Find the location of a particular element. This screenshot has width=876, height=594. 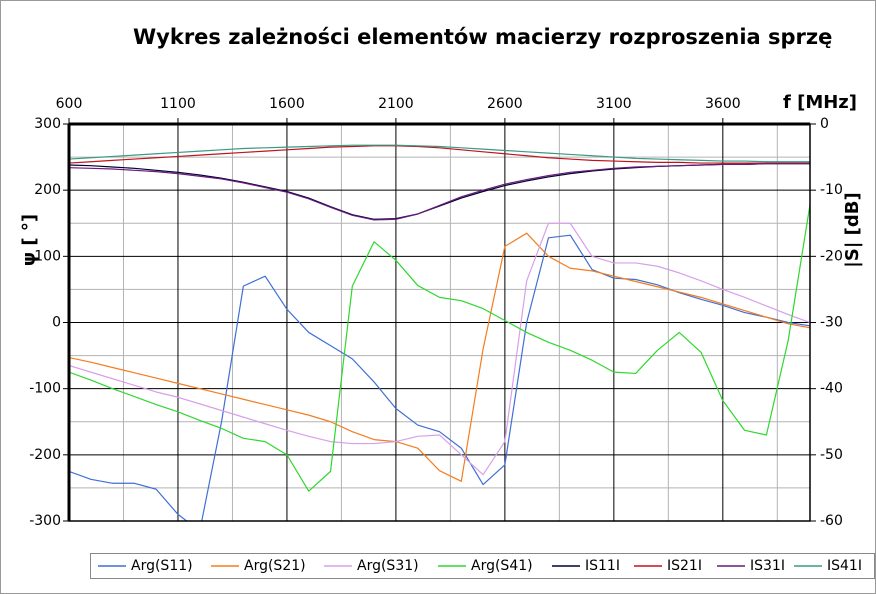

legend-label: Arg(S21) is located at coordinates (275, 566).